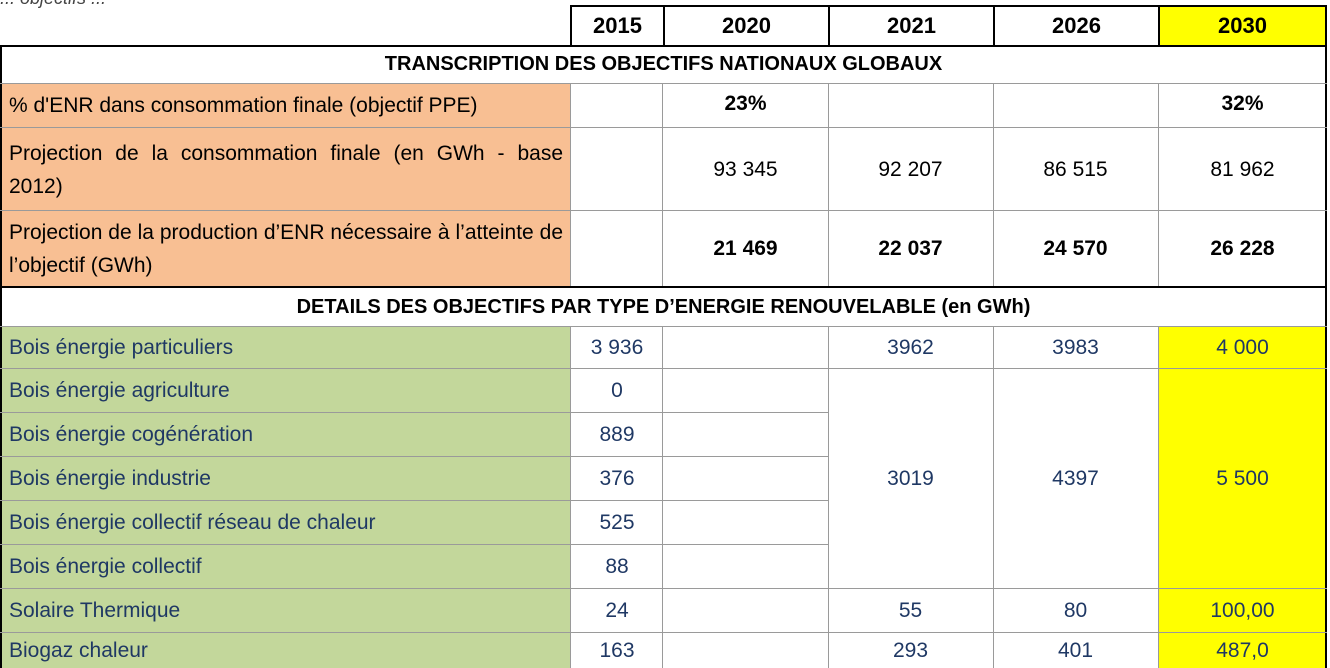 The width and height of the screenshot is (1330, 668). What do you see at coordinates (285, 479) in the screenshot?
I see `detail-row-label: Bois énergie industrie` at bounding box center [285, 479].